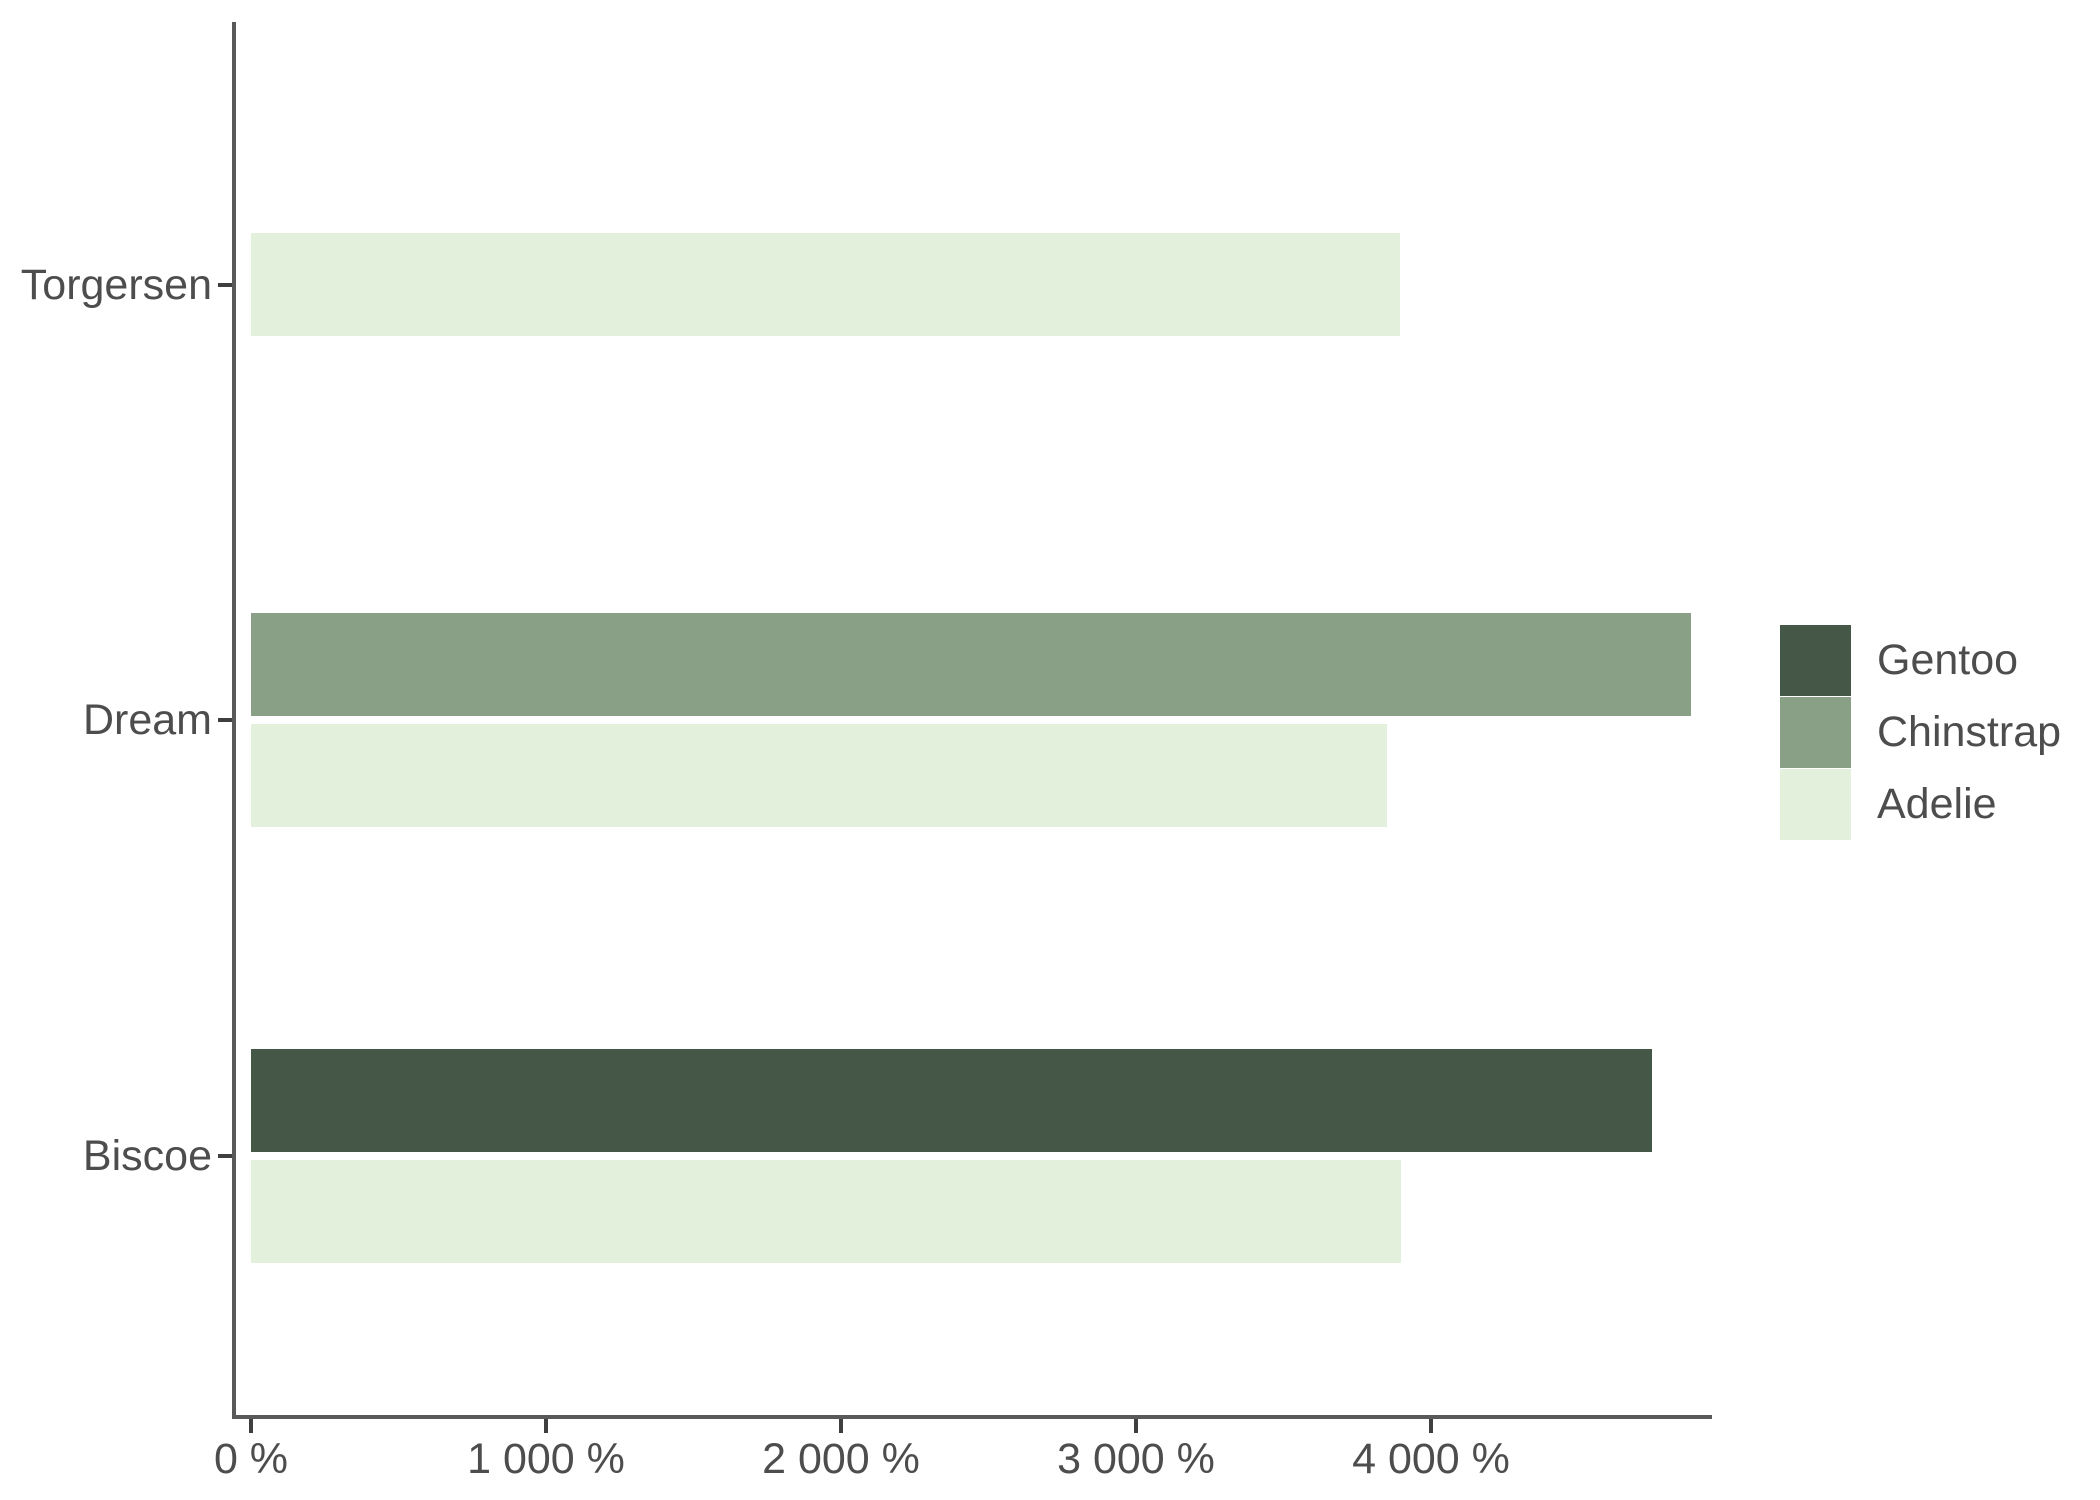  Describe the element at coordinates (234, 720) in the screenshot. I see `y-axis-line` at that location.